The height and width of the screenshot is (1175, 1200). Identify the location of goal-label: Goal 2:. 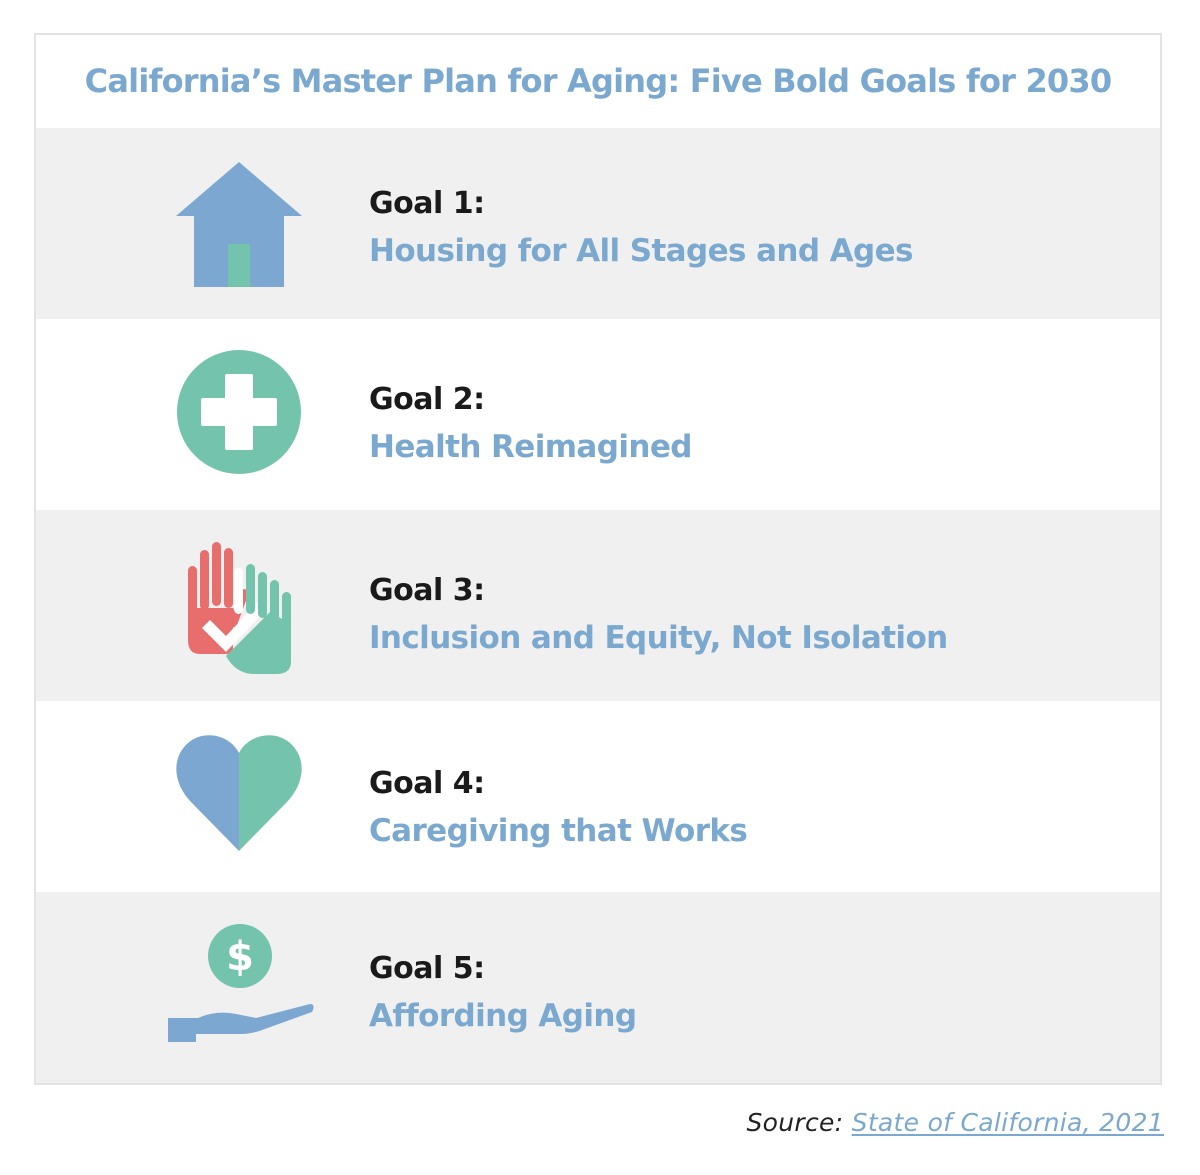
(427, 399).